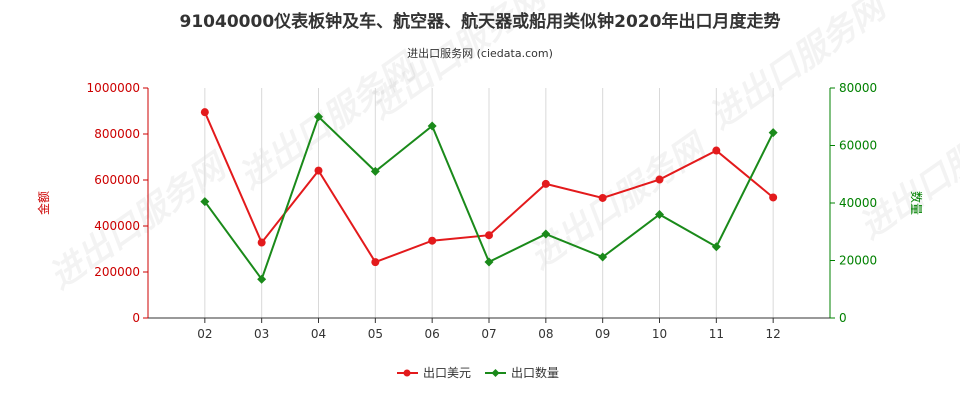  Describe the element at coordinates (716, 334) in the screenshot. I see `x-tick-label: 11` at that location.